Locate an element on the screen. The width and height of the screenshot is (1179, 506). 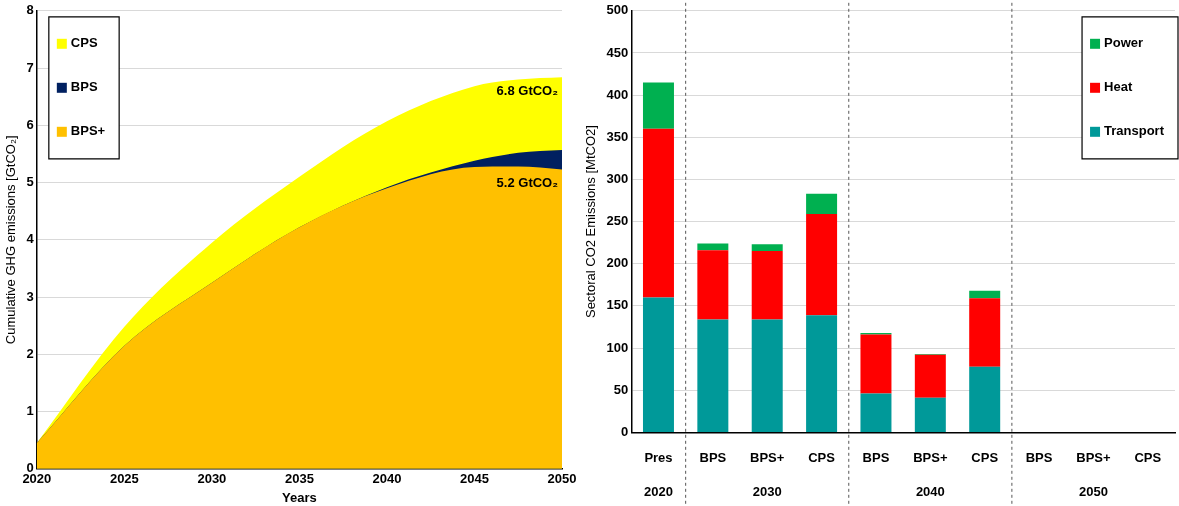
y-axis-title: Cumulative GHG emissions [GtCO₂] is located at coordinates (11, 240).